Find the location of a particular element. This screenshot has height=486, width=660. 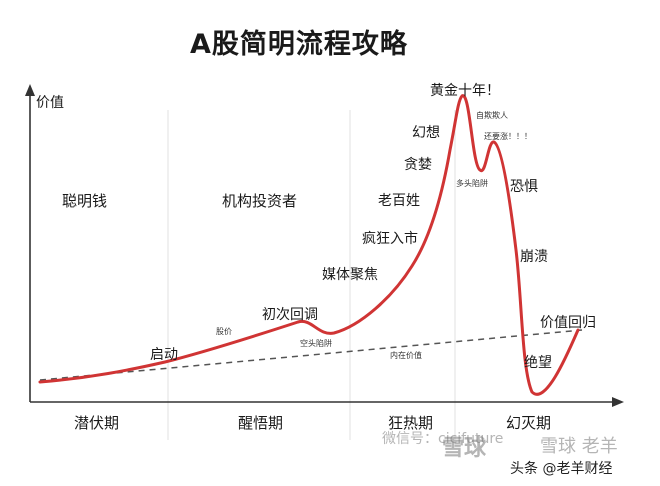

label-collapse: 崩溃 is located at coordinates (534, 257).